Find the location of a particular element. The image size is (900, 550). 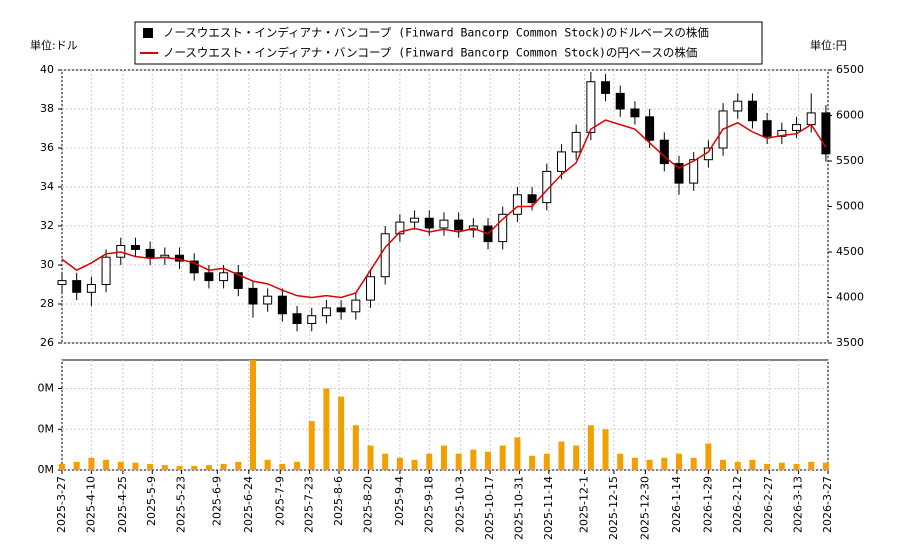

x-tick-label: 2025-12-1 is located at coordinates (584, 504).